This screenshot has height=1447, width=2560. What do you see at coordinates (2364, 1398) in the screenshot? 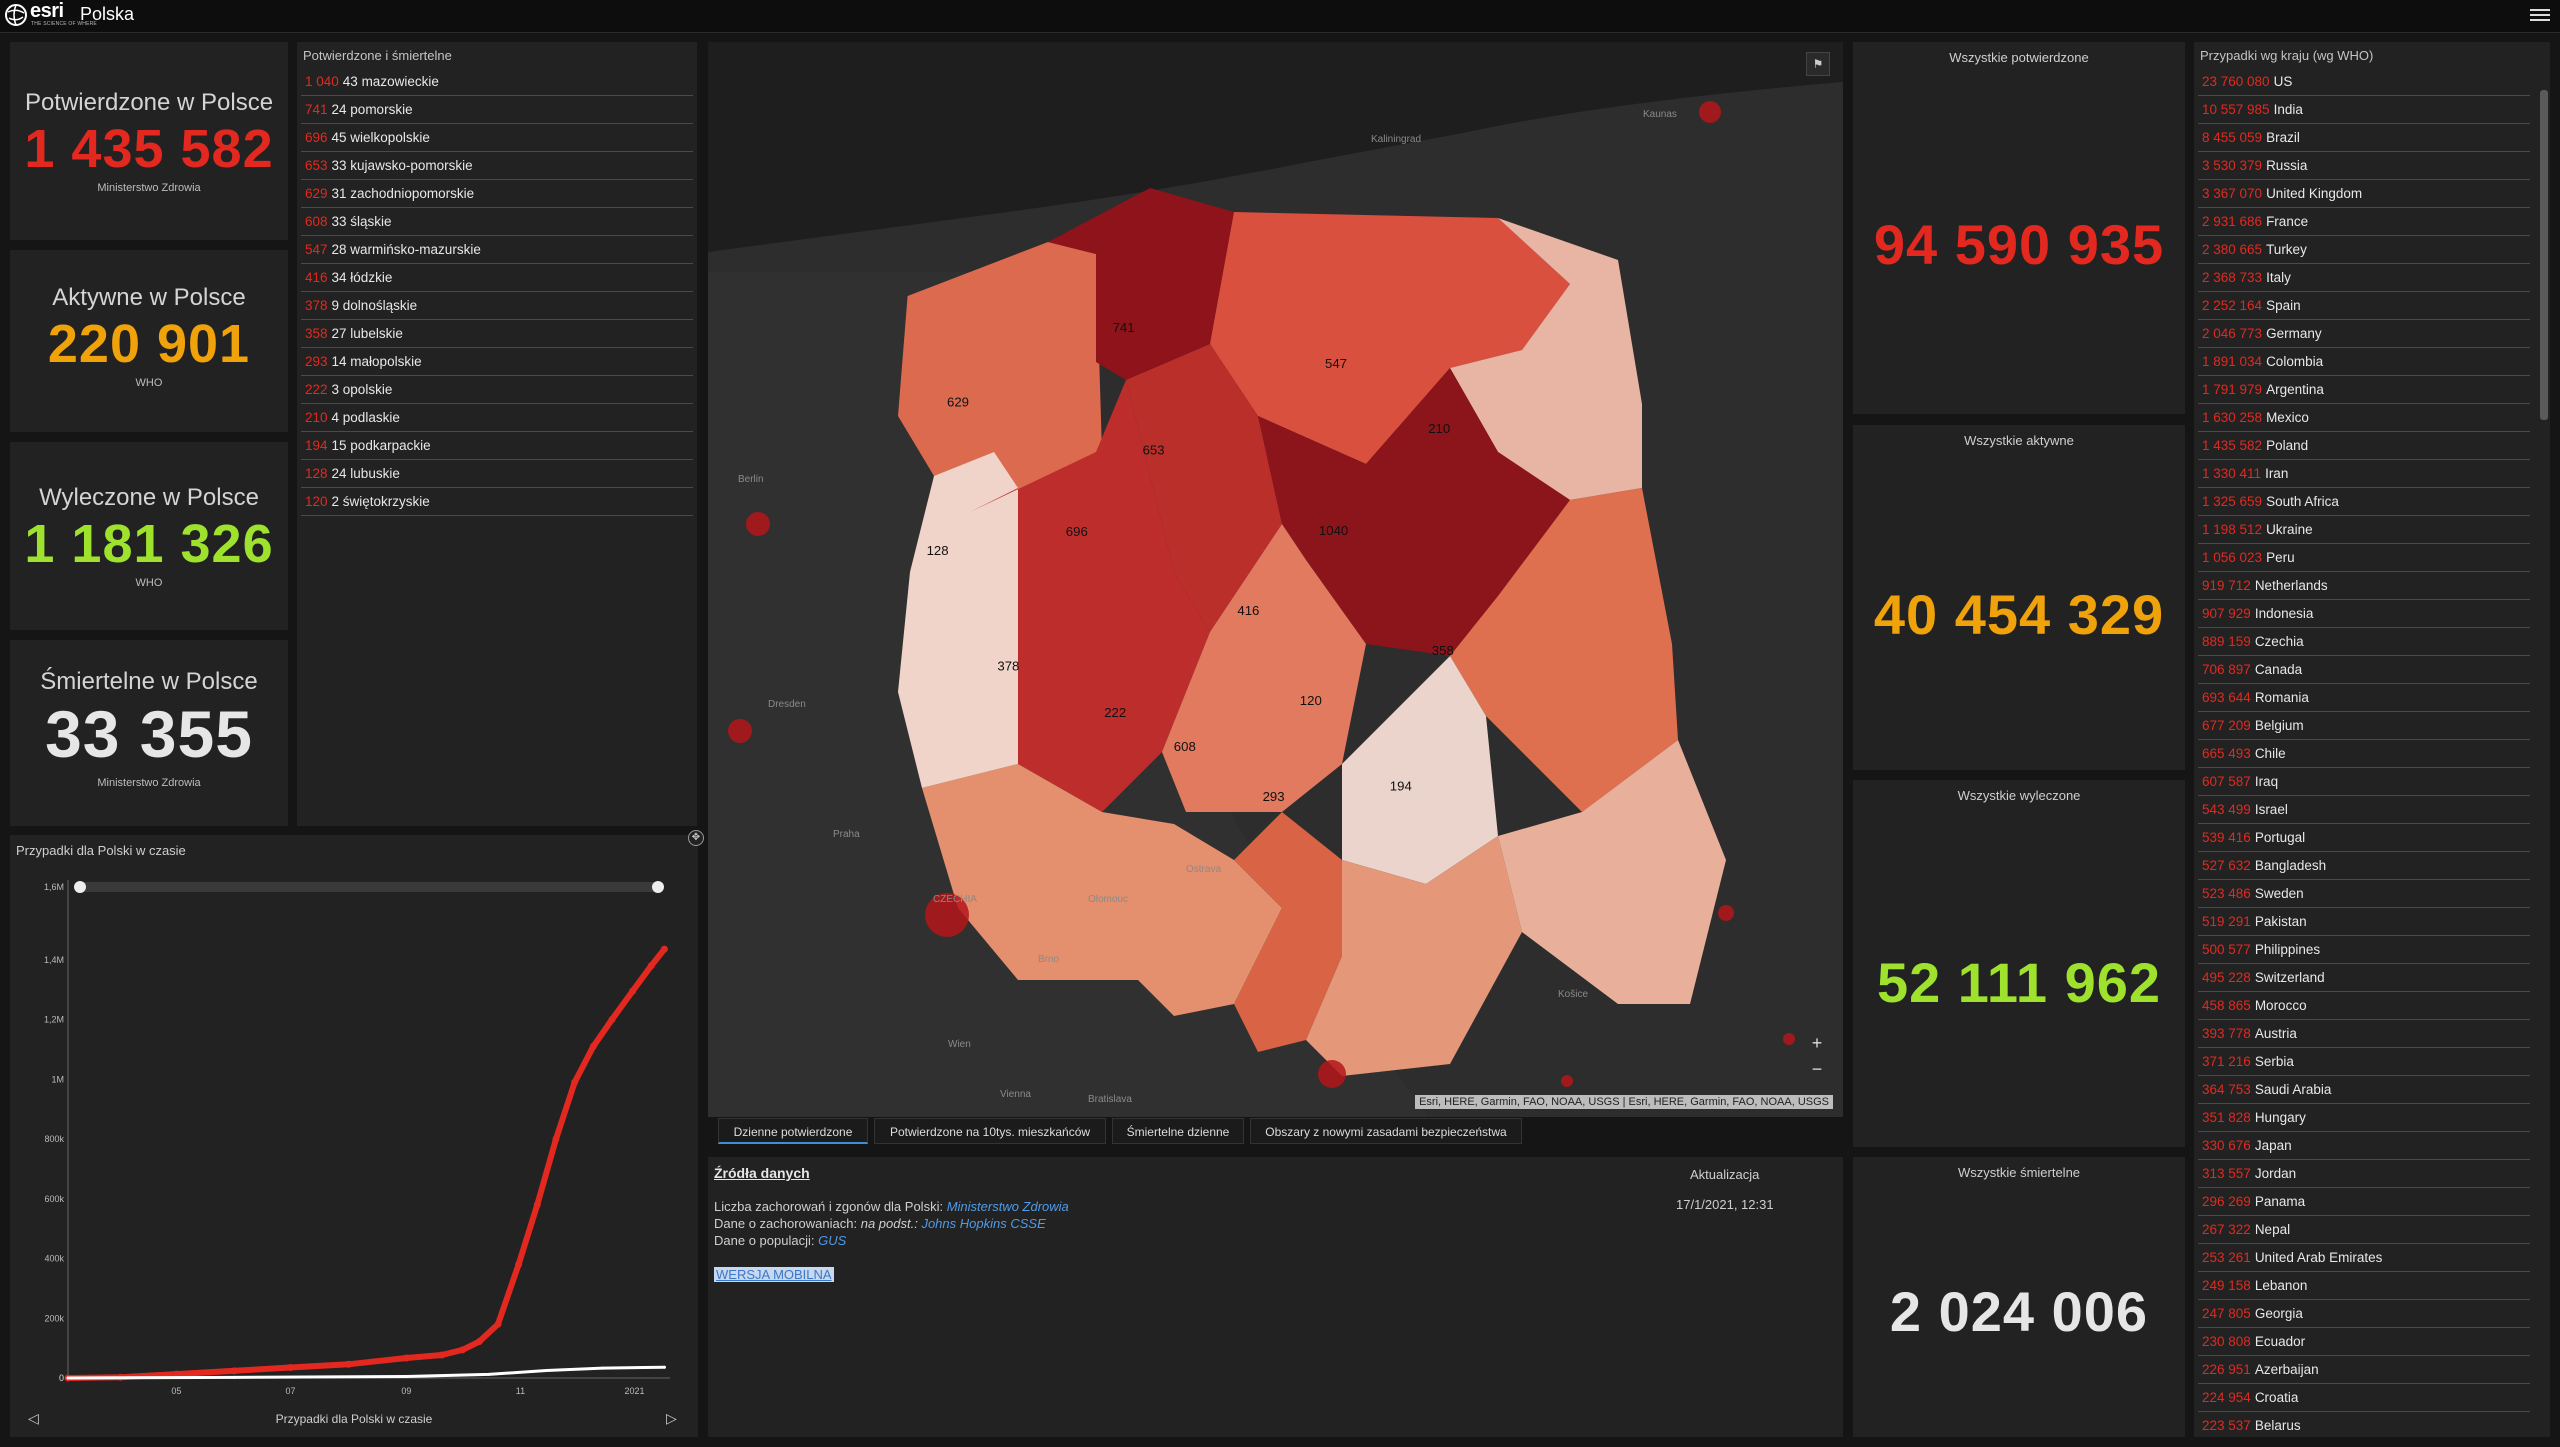
I see `list-item: 224 954 Croatia` at bounding box center [2364, 1398].